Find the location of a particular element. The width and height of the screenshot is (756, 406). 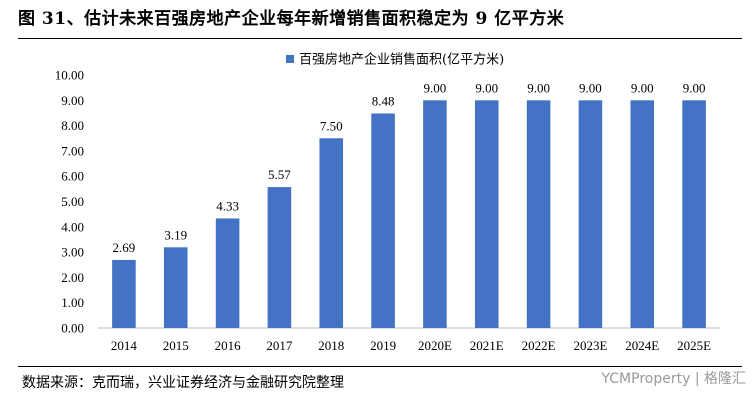

bar-2017 is located at coordinates (279, 257).